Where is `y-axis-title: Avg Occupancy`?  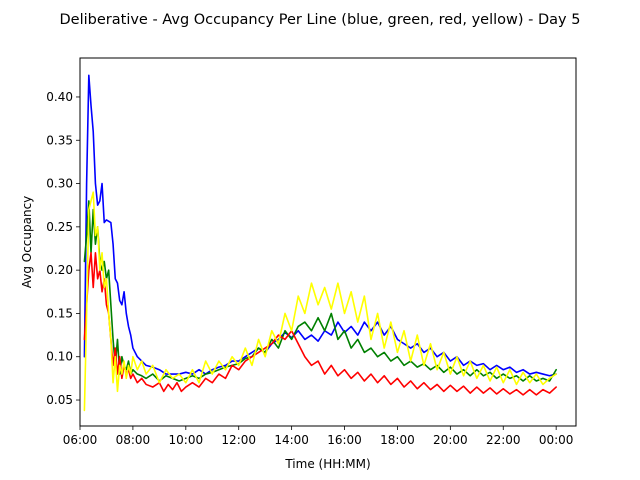
y-axis-title: Avg Occupancy is located at coordinates (27, 242).